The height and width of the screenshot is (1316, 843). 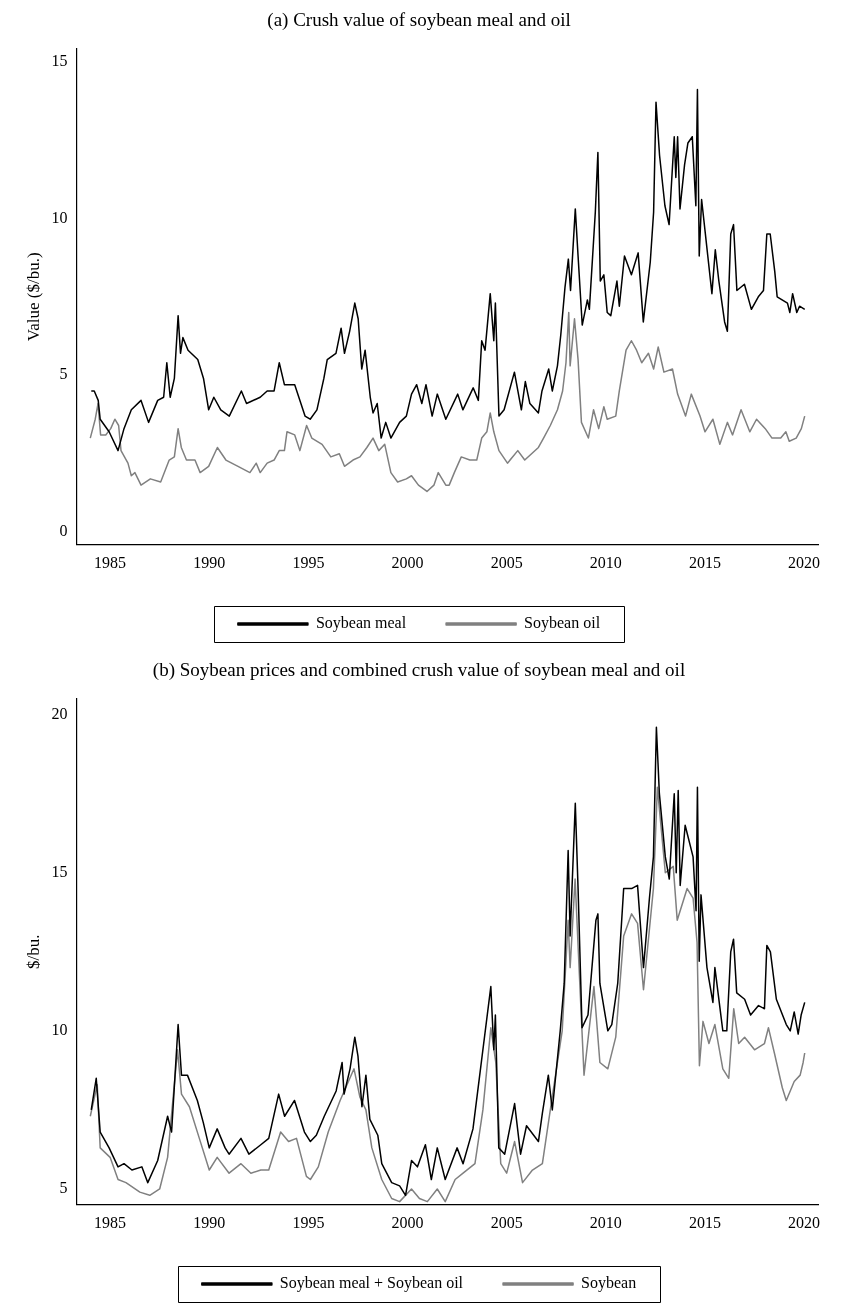 I want to click on y-axis-title: Value ($/bu.), so click(x=33, y=297).